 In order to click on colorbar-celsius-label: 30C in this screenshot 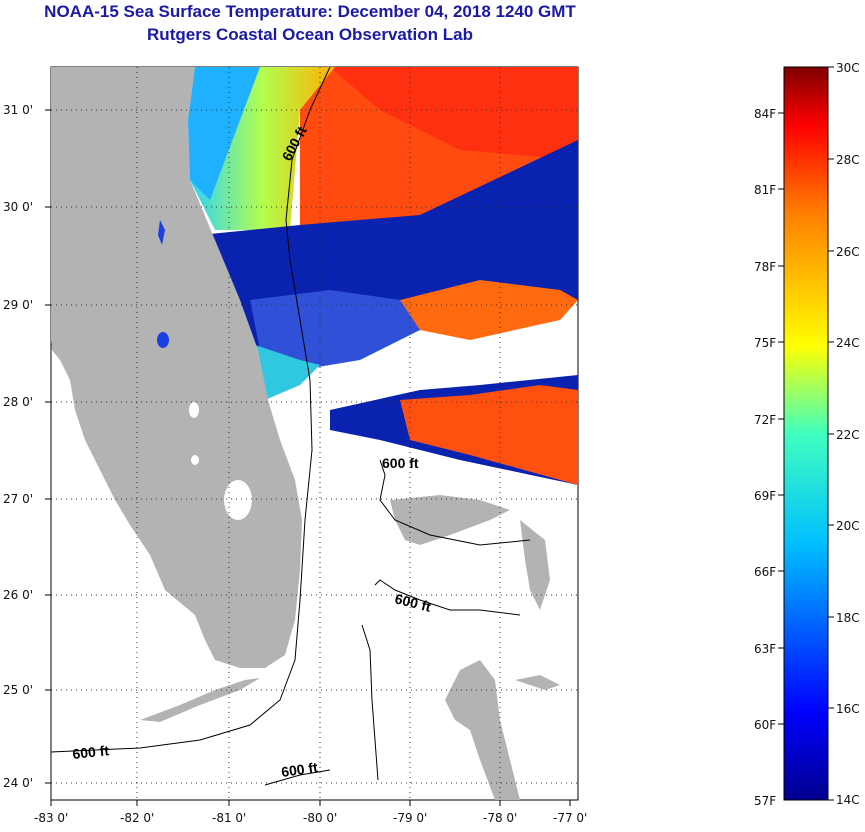, I will do `click(848, 68)`.